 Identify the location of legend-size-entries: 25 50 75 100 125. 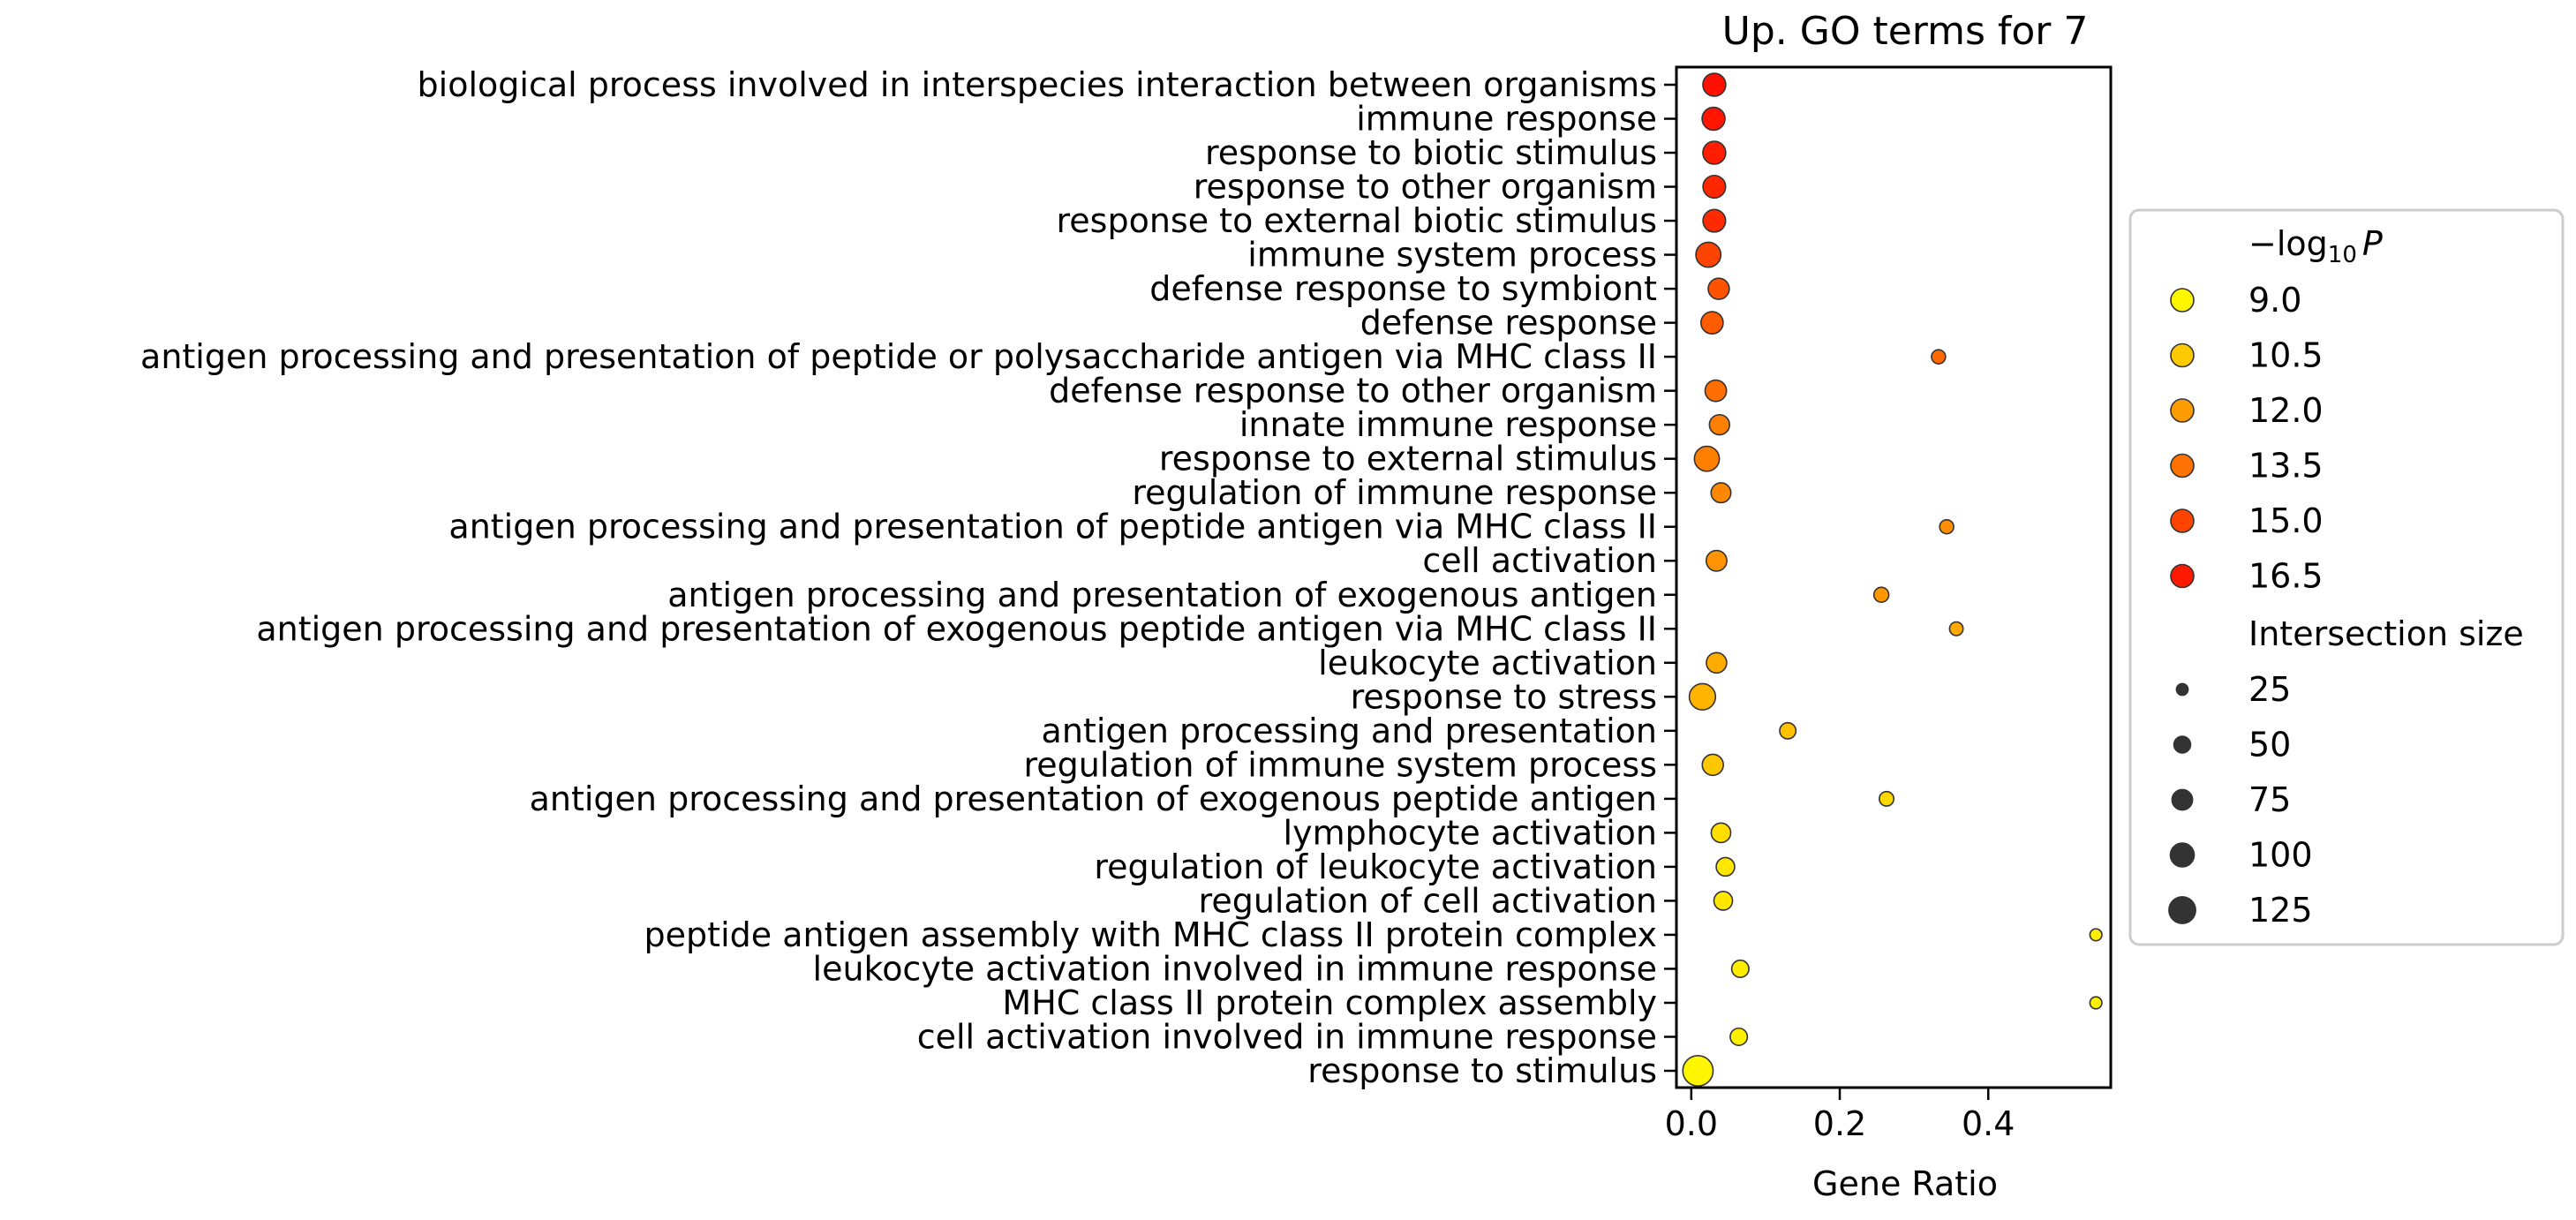
(2241, 800).